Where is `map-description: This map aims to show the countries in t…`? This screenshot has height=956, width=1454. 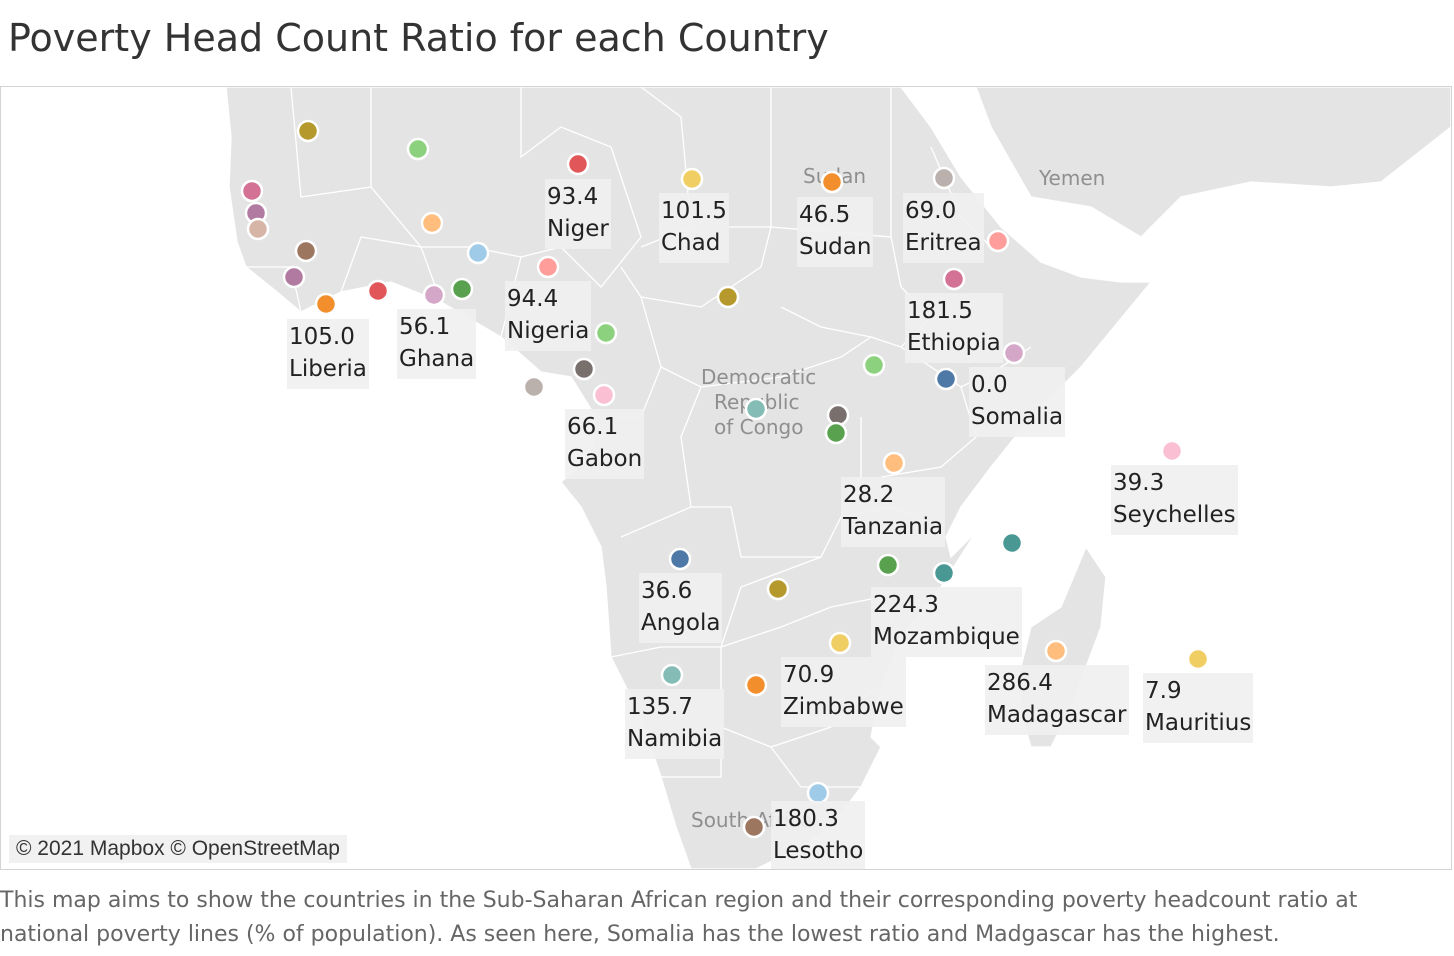
map-description: This map aims to show the countries in t… is located at coordinates (679, 917).